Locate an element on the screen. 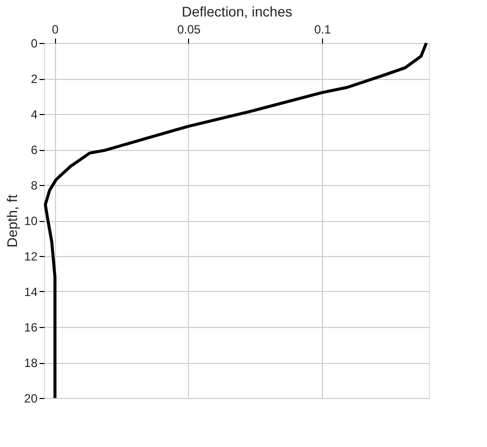 This screenshot has height=447, width=487. y-tick-label: 16 is located at coordinates (31, 327).